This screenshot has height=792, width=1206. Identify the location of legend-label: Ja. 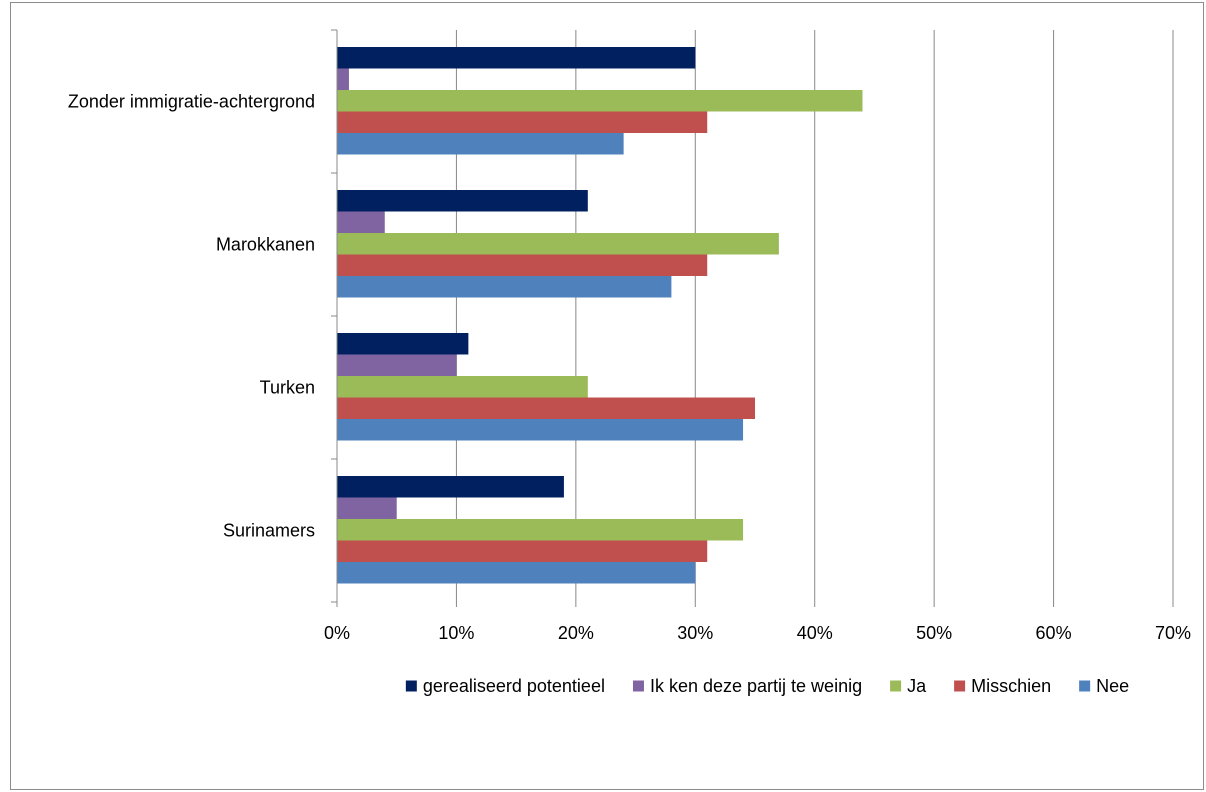
(917, 686).